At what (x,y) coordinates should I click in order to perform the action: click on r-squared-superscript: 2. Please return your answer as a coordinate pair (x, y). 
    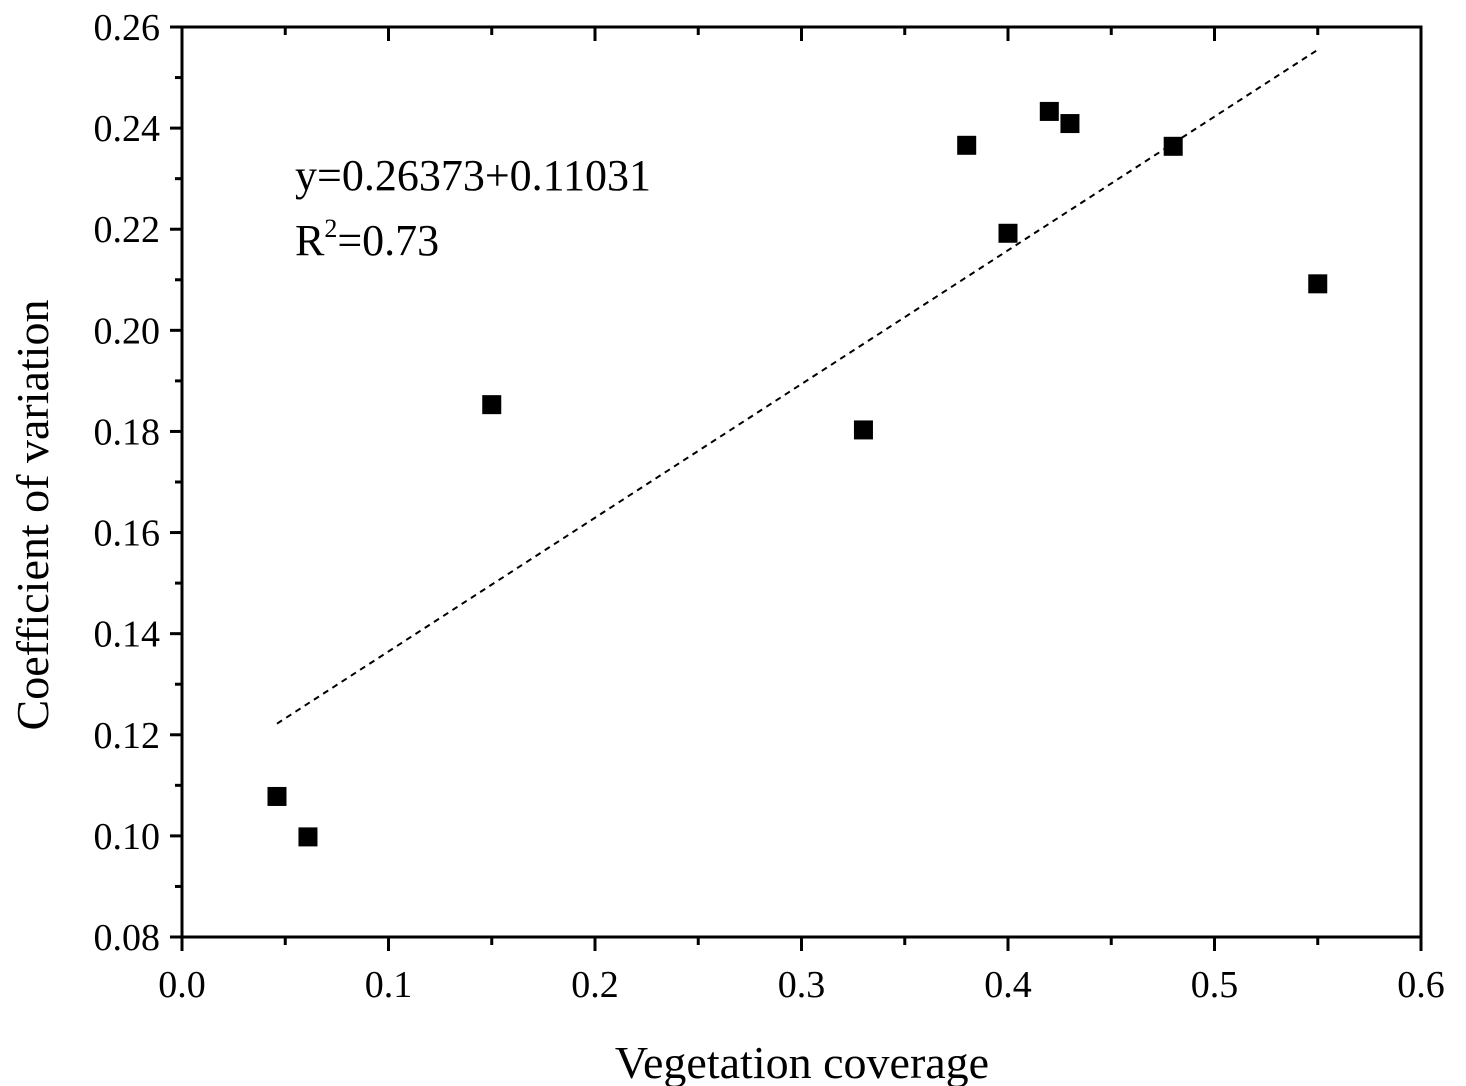
    Looking at the image, I should click on (330, 228).